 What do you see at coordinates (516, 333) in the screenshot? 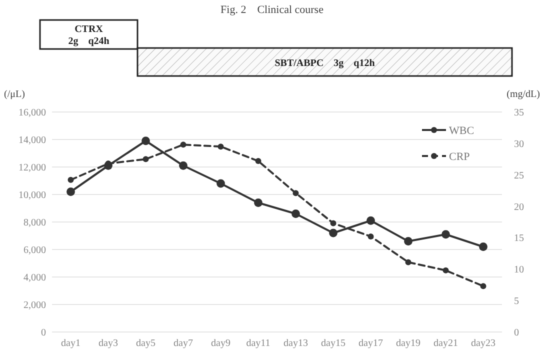
I see `y2-tick-label: 0` at bounding box center [516, 333].